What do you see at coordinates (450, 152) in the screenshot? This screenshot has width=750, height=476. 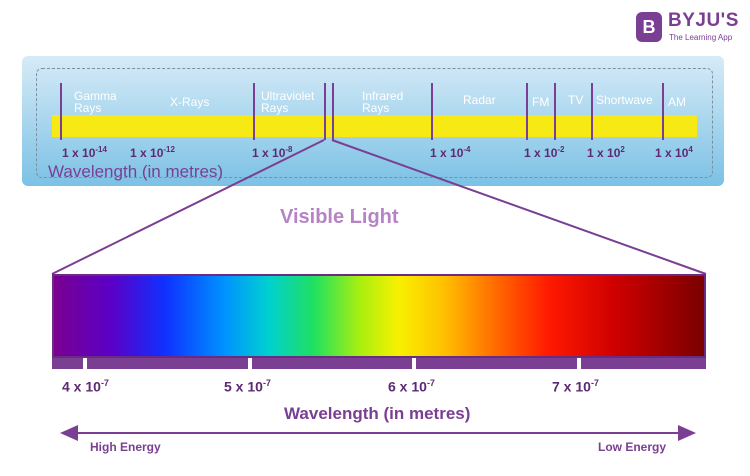 I see `spectrum-tick: 1 x 10⁻⁴` at bounding box center [450, 152].